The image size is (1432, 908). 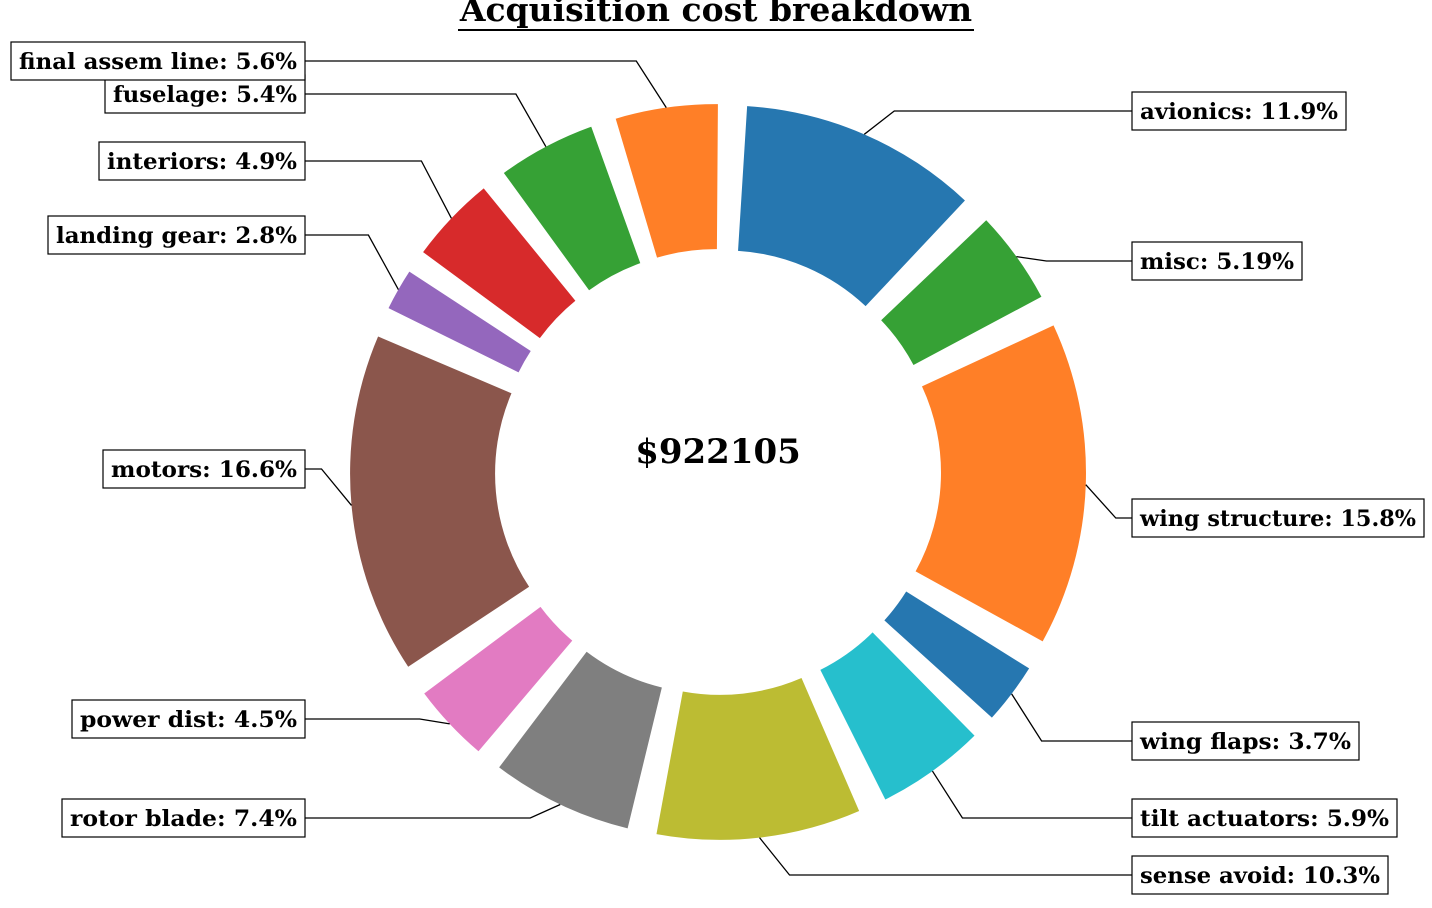 What do you see at coordinates (499, 263) in the screenshot?
I see `slice-interiors` at bounding box center [499, 263].